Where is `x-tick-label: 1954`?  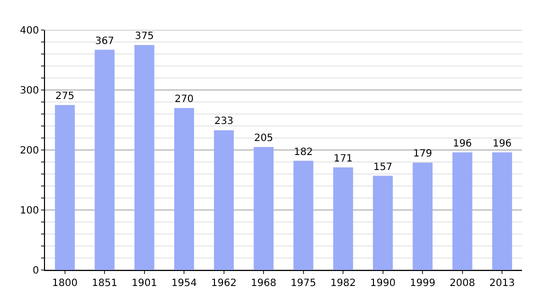
x-tick-label: 1954 is located at coordinates (184, 283).